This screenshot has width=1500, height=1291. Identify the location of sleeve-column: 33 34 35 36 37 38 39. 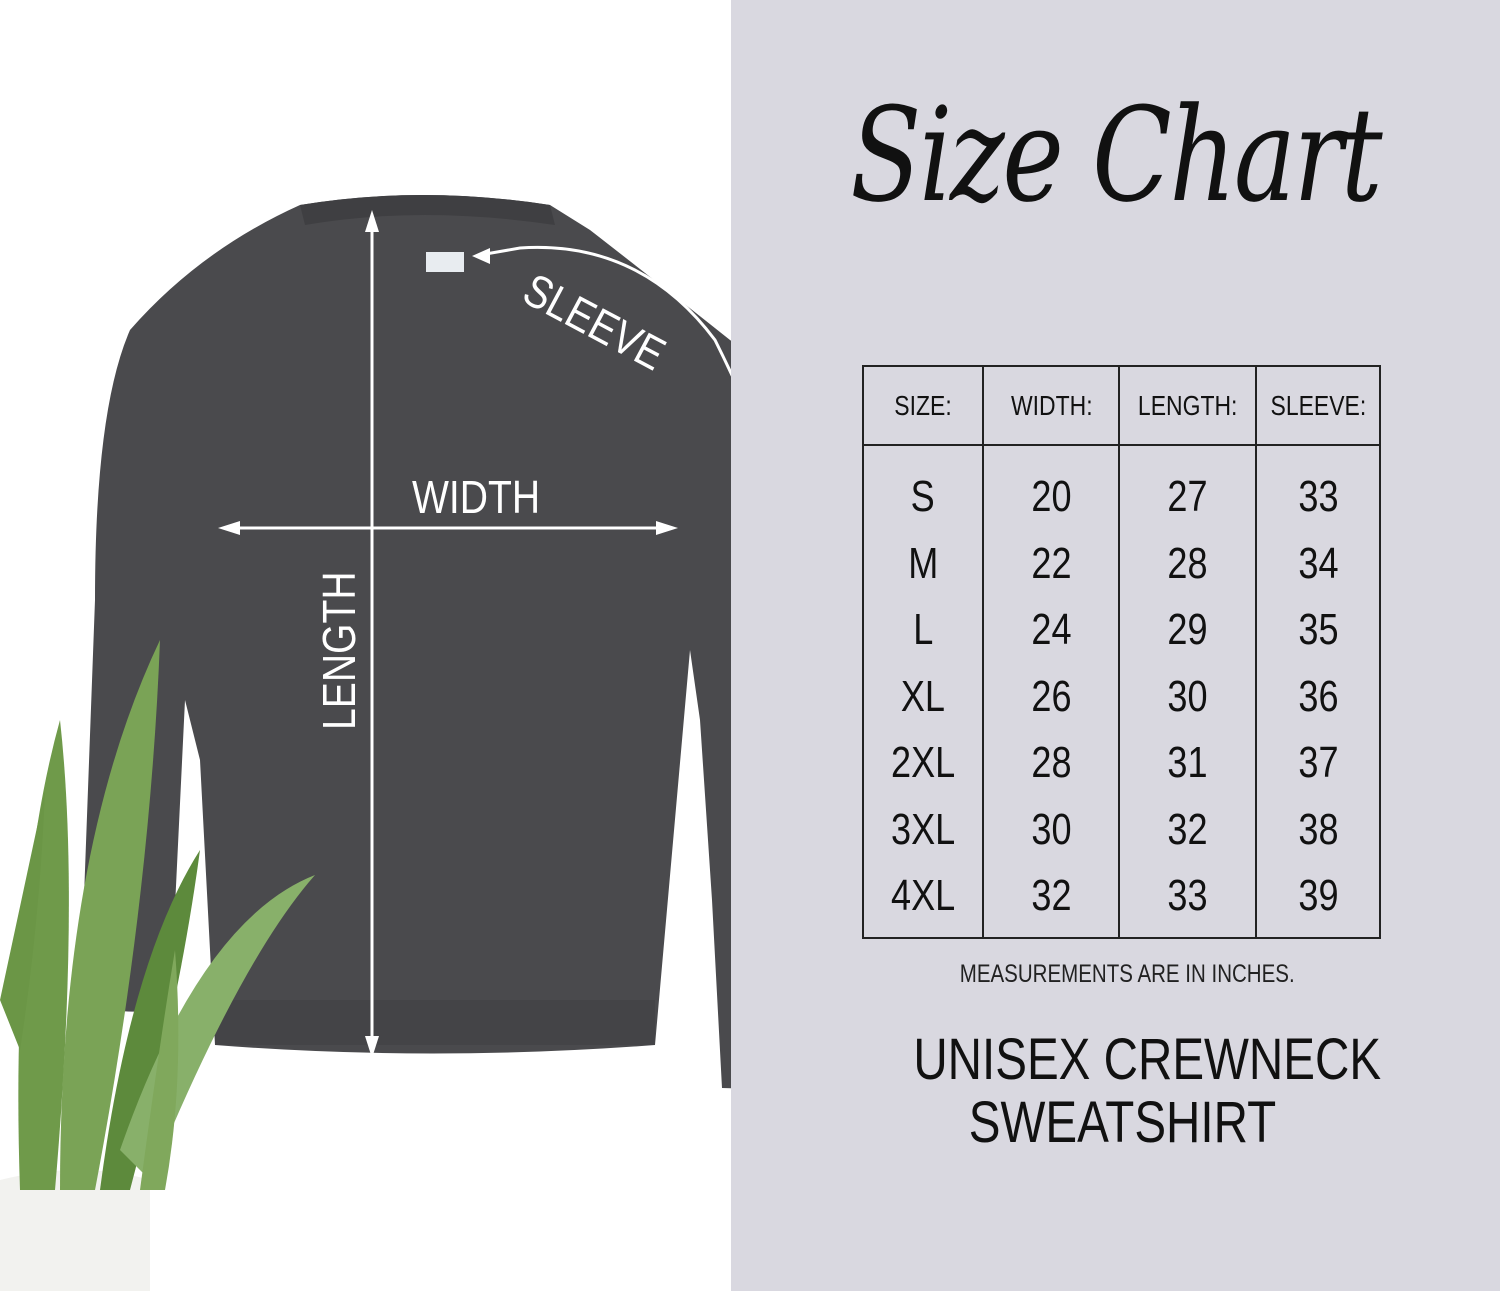
(1318, 691).